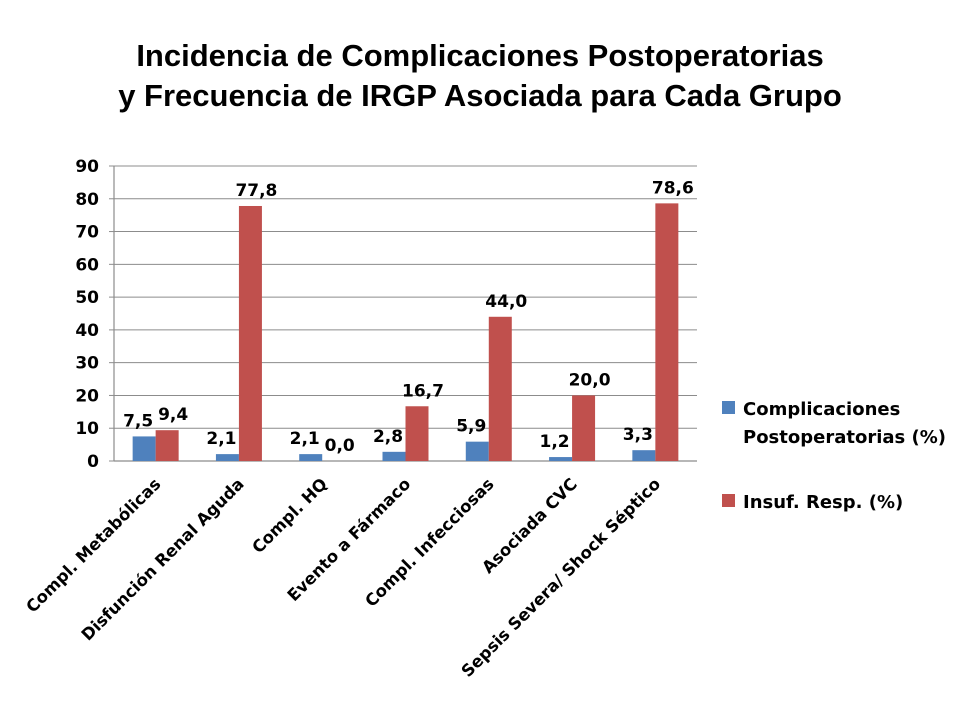 The height and width of the screenshot is (720, 960). What do you see at coordinates (423, 391) in the screenshot?
I see `data-label: 16,7` at bounding box center [423, 391].